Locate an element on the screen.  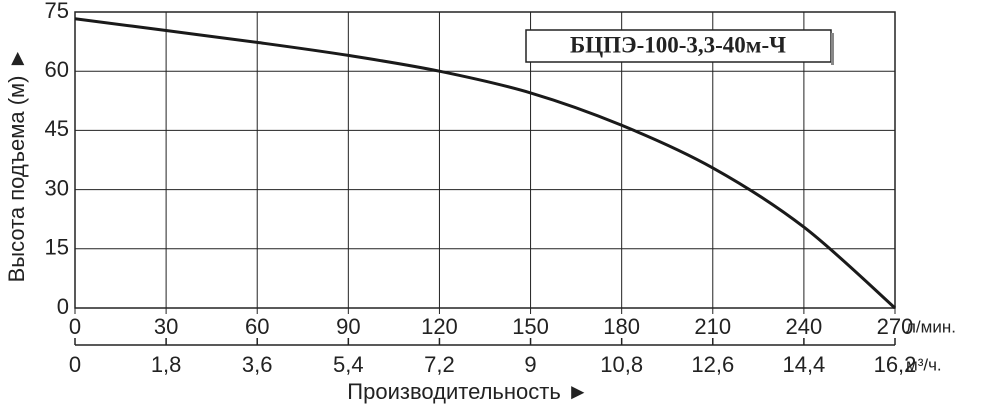
x2-tick-label: 9 is located at coordinates (530, 364).